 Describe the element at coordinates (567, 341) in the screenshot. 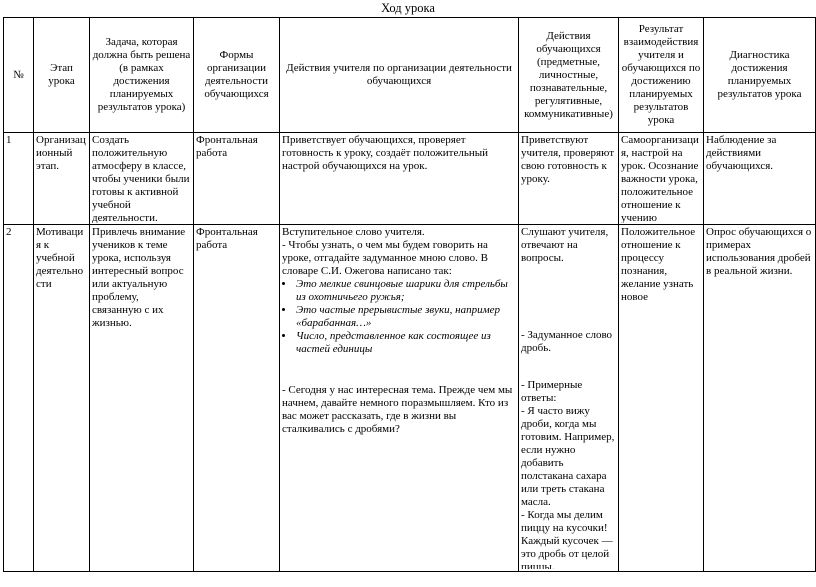

I see `students-guess: - Задуманное слово дробь.` at that location.